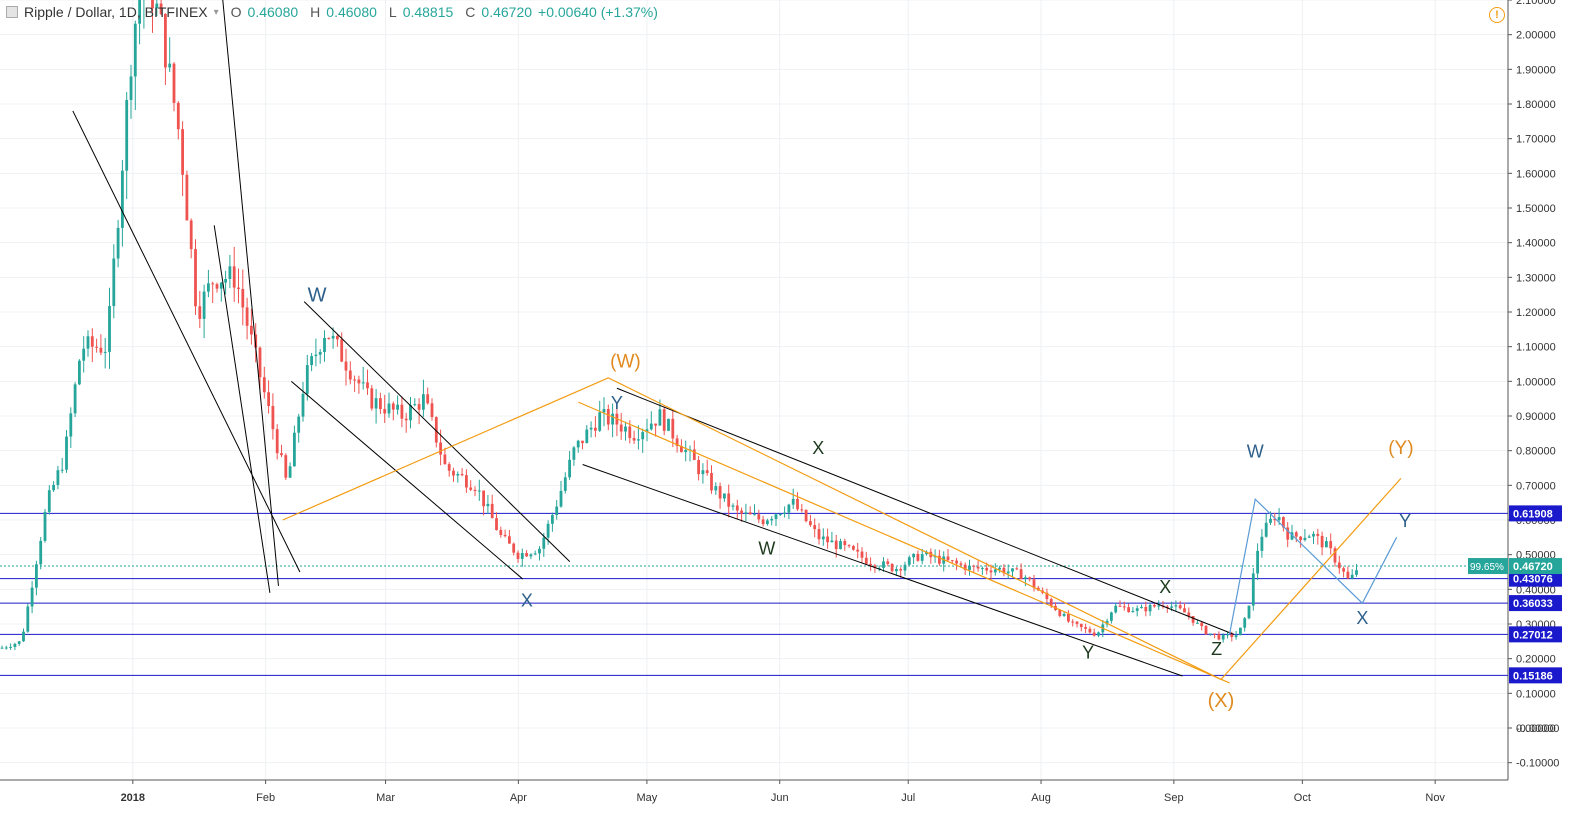  I want to click on x-tick-label: Feb, so click(265, 798).